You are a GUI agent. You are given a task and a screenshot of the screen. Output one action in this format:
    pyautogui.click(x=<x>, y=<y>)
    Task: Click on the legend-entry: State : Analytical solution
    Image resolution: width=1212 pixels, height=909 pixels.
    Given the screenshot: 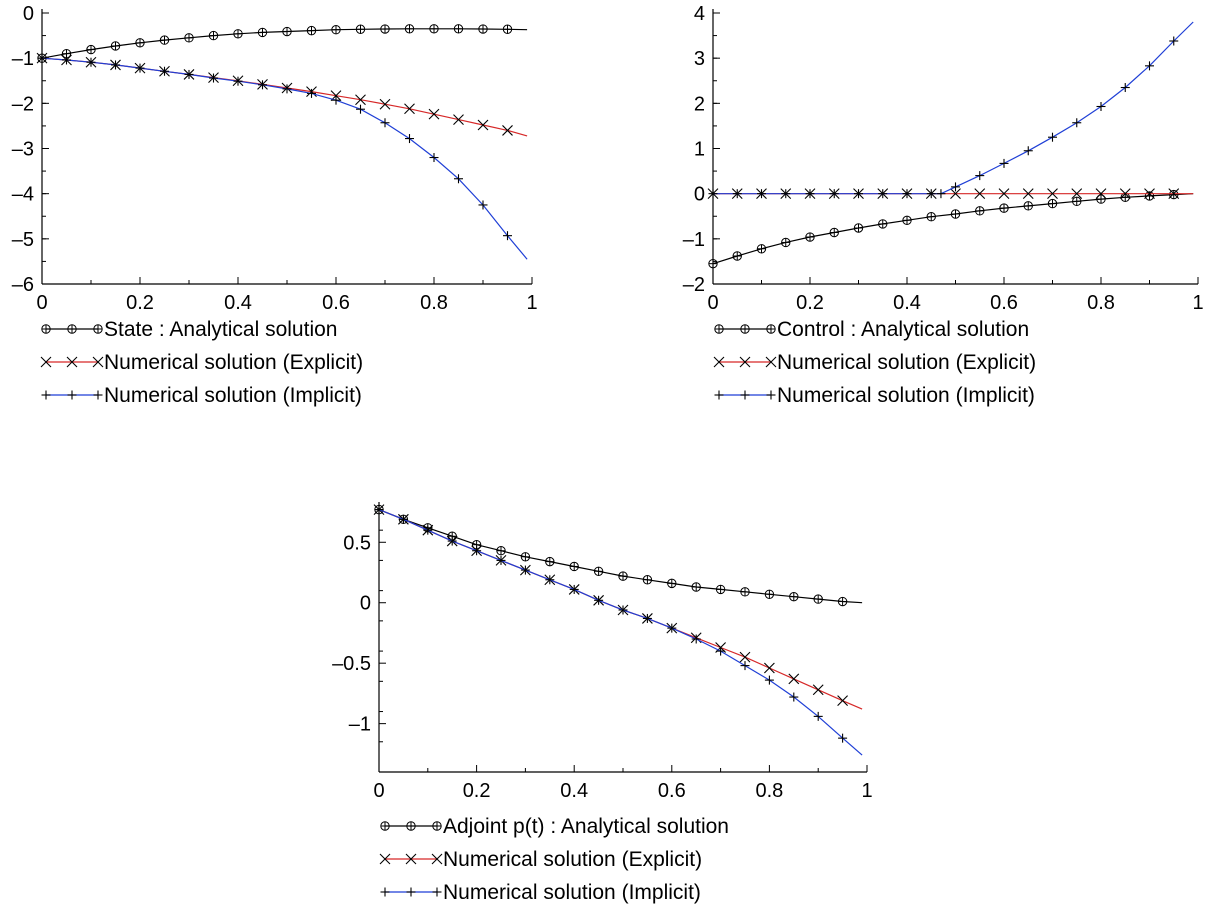 What is the action you would take?
    pyautogui.click(x=189, y=329)
    